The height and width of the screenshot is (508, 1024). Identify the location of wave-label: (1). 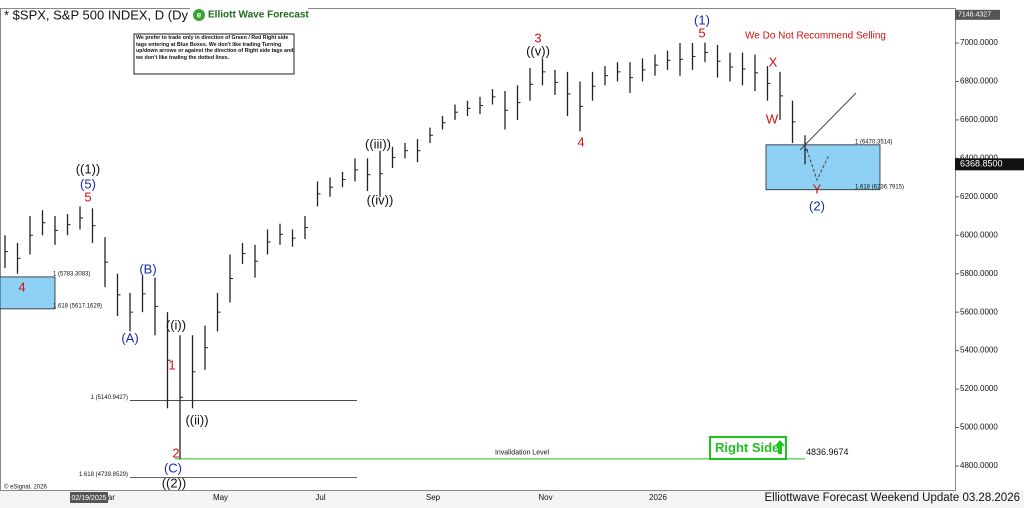
(702, 19).